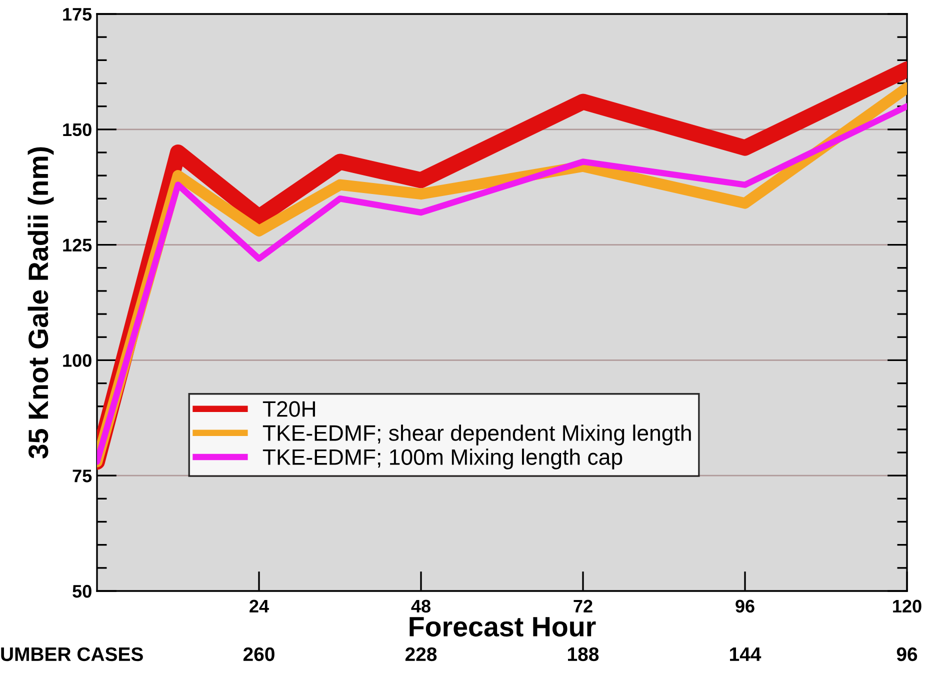 The height and width of the screenshot is (682, 928). What do you see at coordinates (288, 409) in the screenshot?
I see `legend-label: T20H` at bounding box center [288, 409].